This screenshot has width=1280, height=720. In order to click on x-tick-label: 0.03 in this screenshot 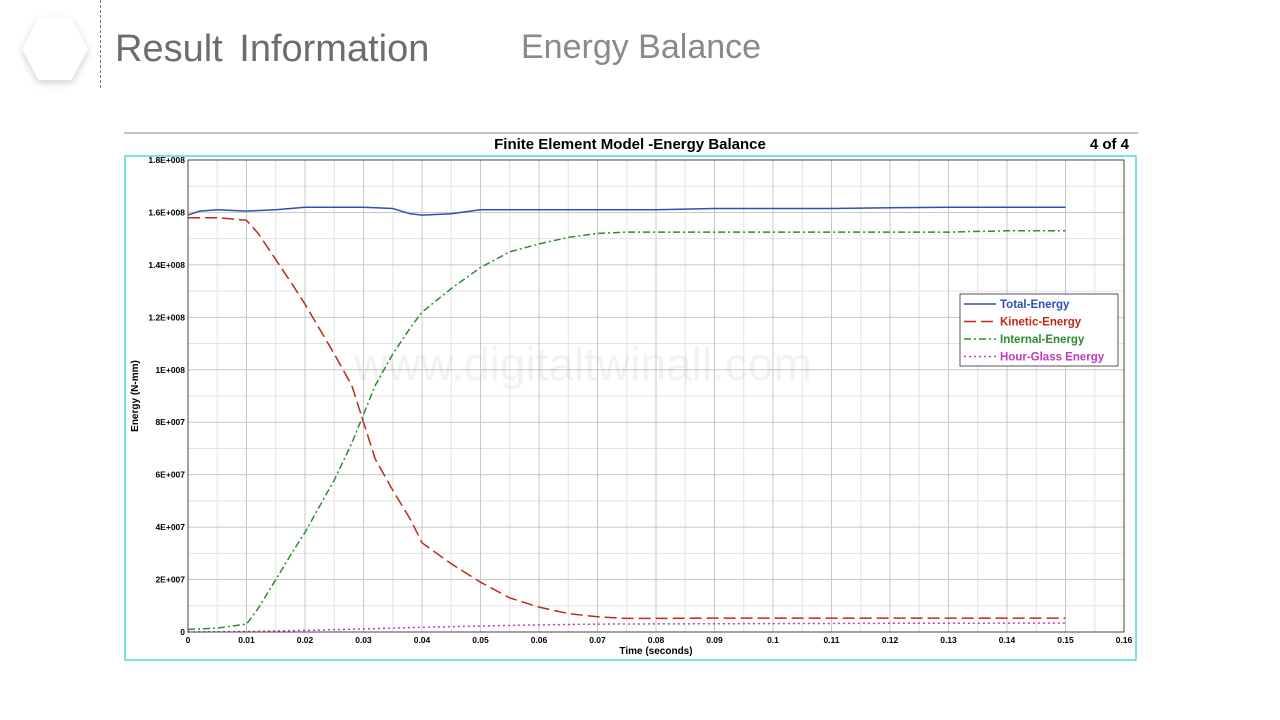, I will do `click(363, 640)`.